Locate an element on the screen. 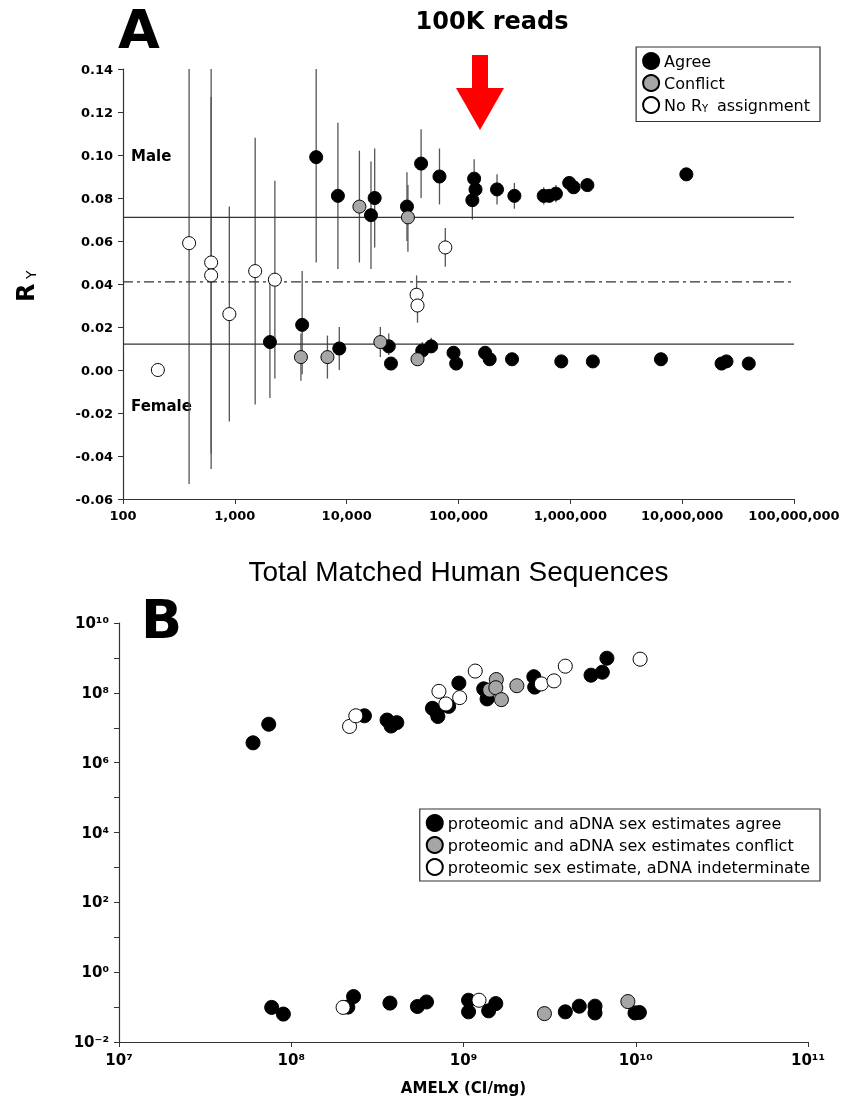 This screenshot has width=846, height=1100. legend-label: proteomic and aDNA sex estimates agree is located at coordinates (614, 823).